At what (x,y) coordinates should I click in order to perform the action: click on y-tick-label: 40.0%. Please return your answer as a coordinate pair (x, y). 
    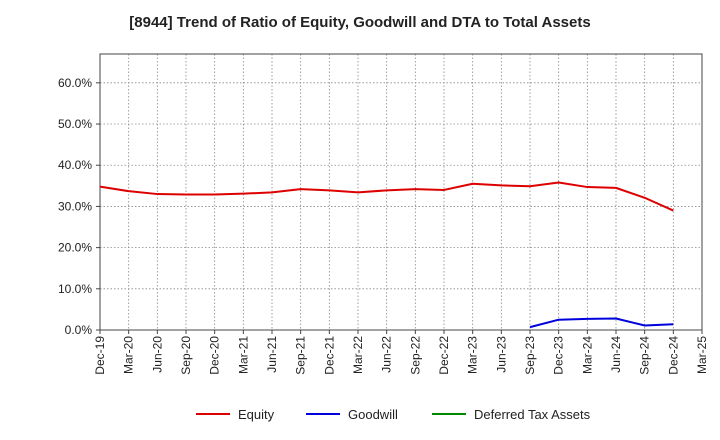
    Looking at the image, I should click on (75, 165).